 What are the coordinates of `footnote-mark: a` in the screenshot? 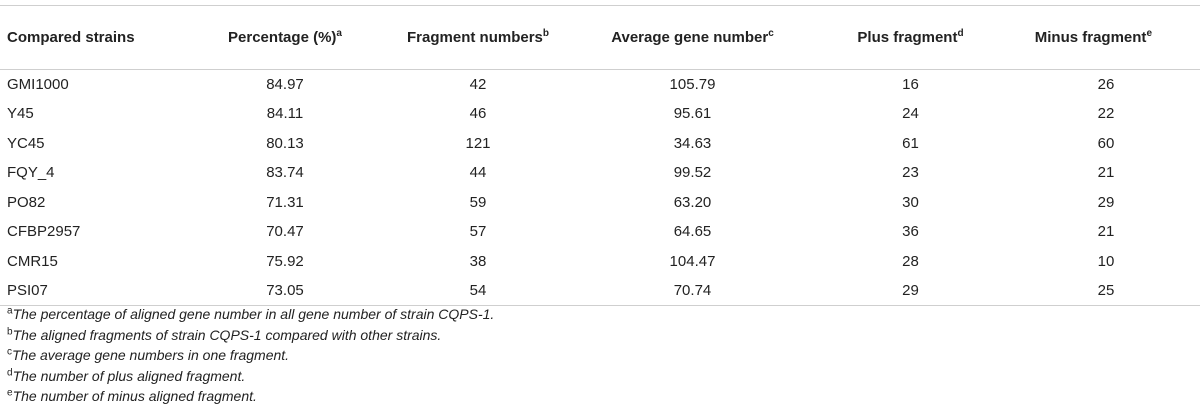 It's located at (10, 311).